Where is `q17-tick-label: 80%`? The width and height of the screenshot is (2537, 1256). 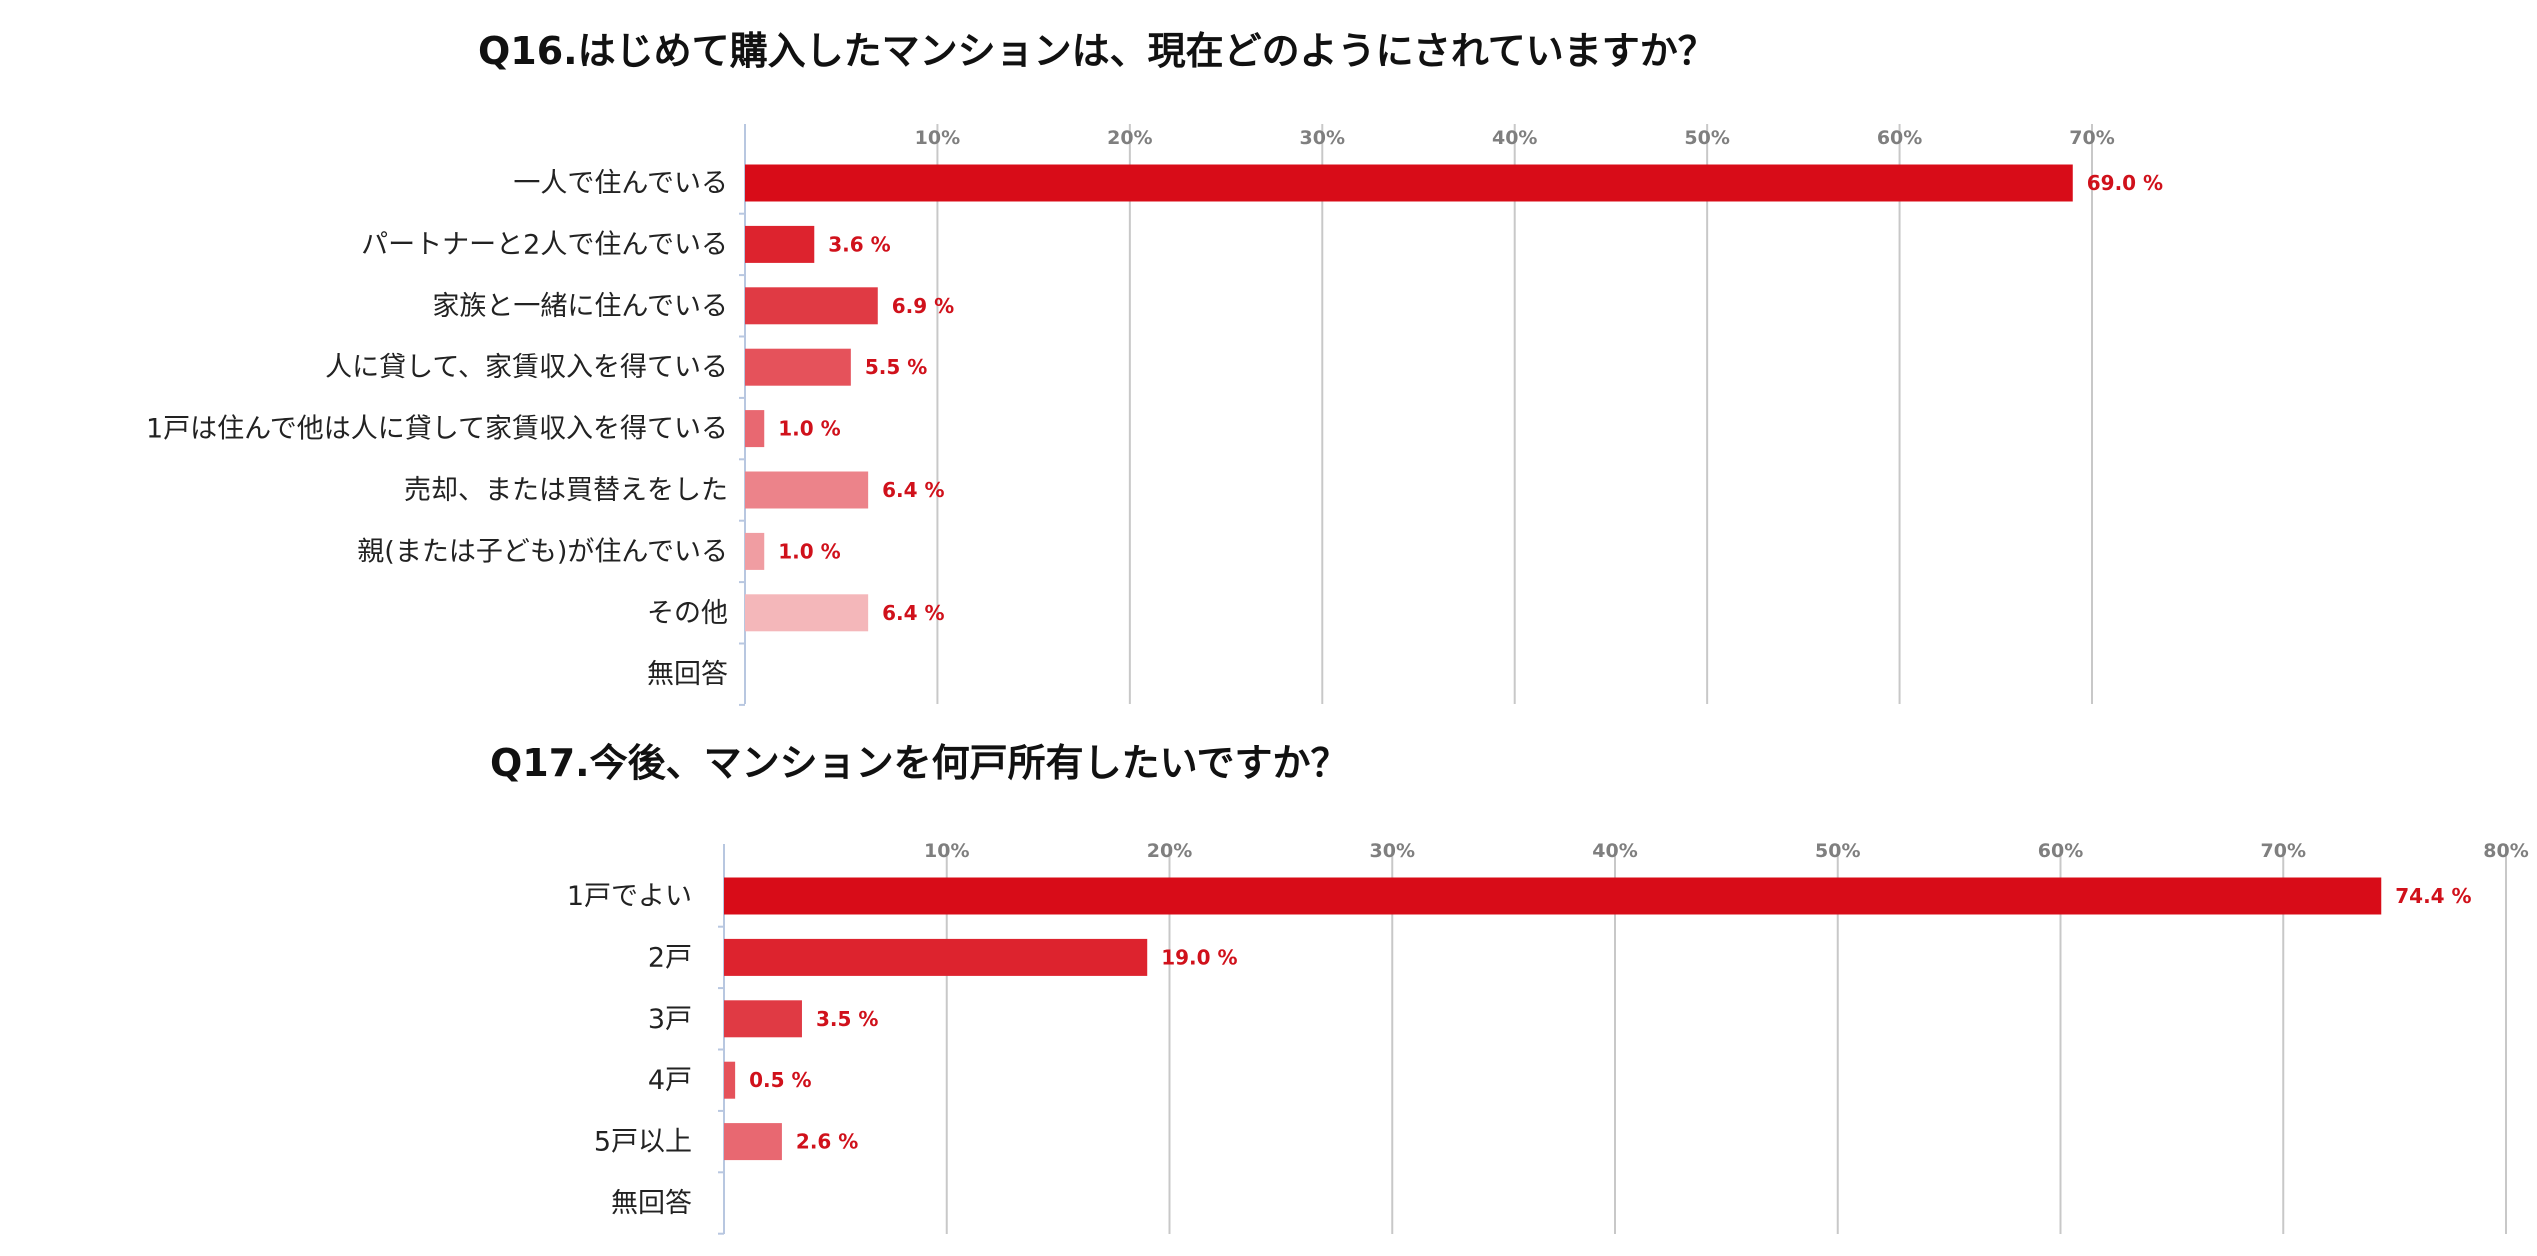 q17-tick-label: 80% is located at coordinates (2505, 851).